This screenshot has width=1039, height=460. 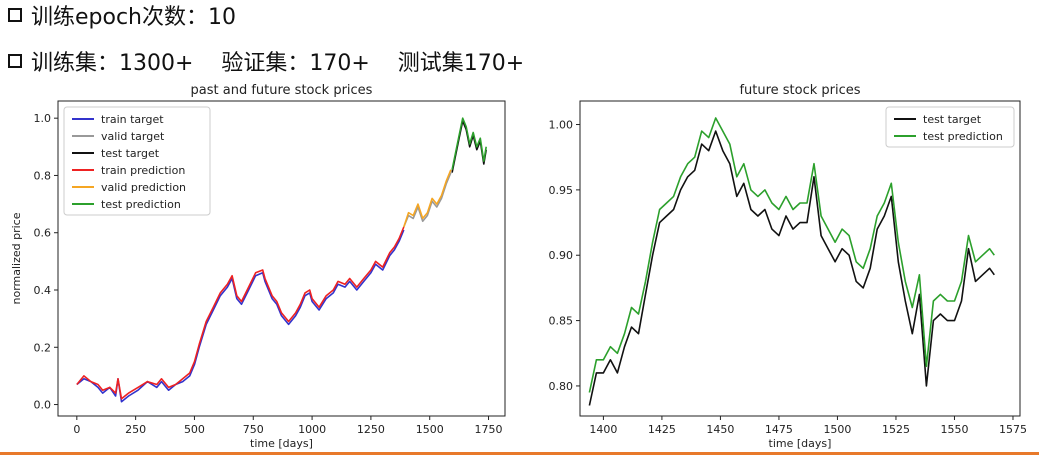 I want to click on x-tick-label: 1000, so click(x=312, y=429).